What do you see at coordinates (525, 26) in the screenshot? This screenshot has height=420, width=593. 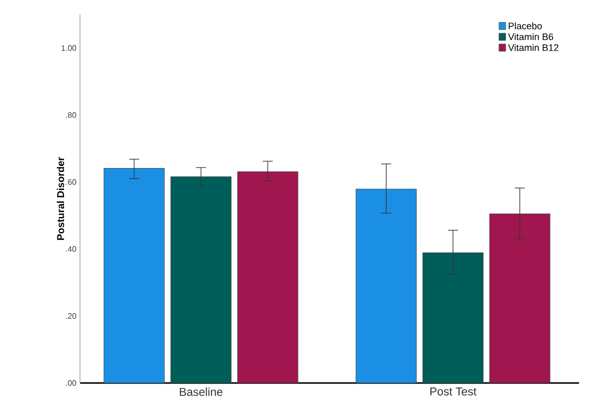 I see `legend-label: Placebo` at bounding box center [525, 26].